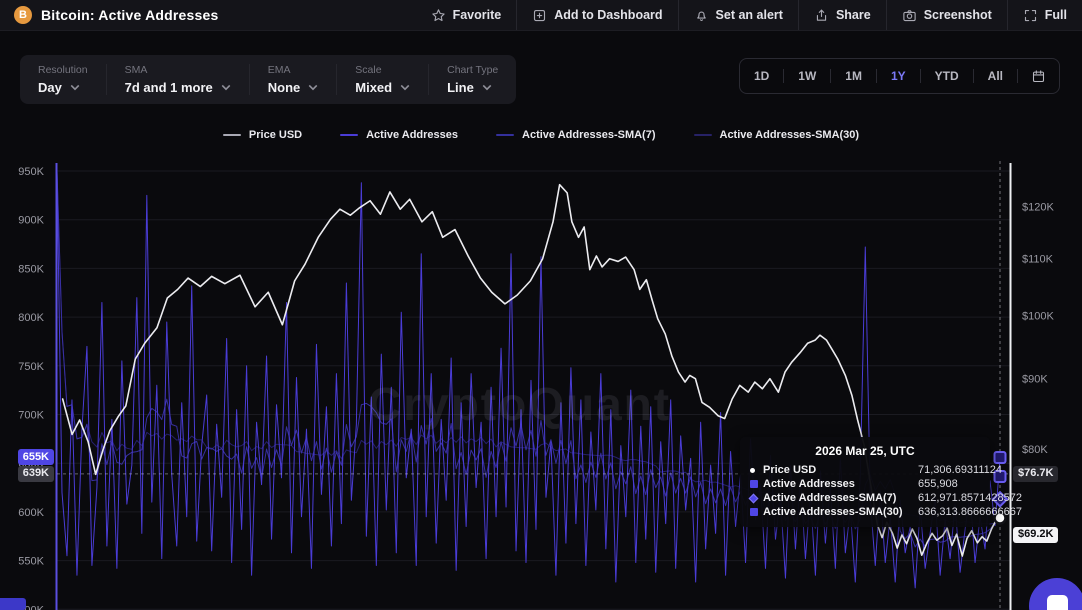 This screenshot has height=610, width=1082. Describe the element at coordinates (31, 607) in the screenshot. I see `svg-text: 500K` at that location.